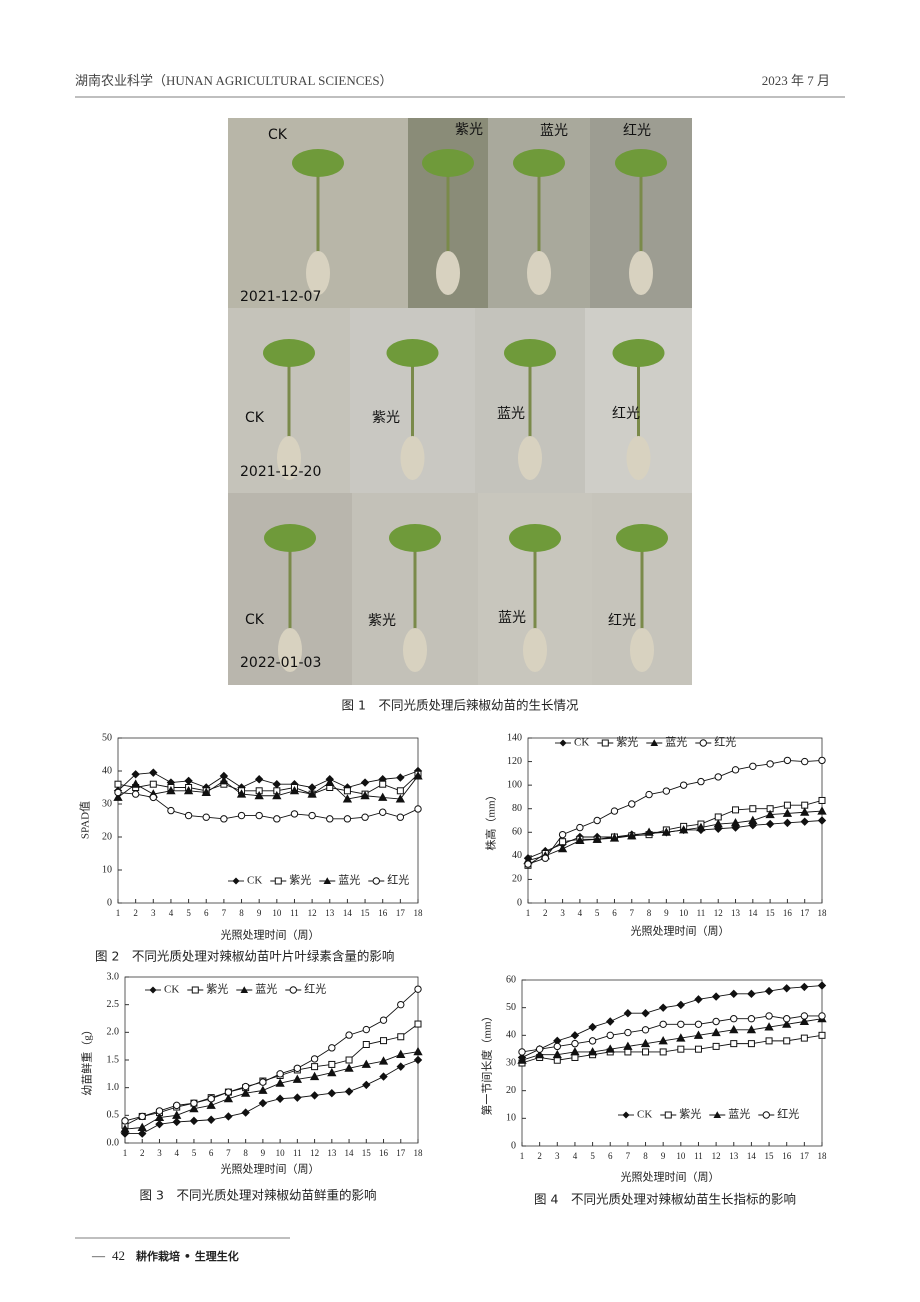 Image resolution: width=920 pixels, height=1302 pixels. What do you see at coordinates (628, 1156) in the screenshot?
I see `x-tick-label: 7` at bounding box center [628, 1156].